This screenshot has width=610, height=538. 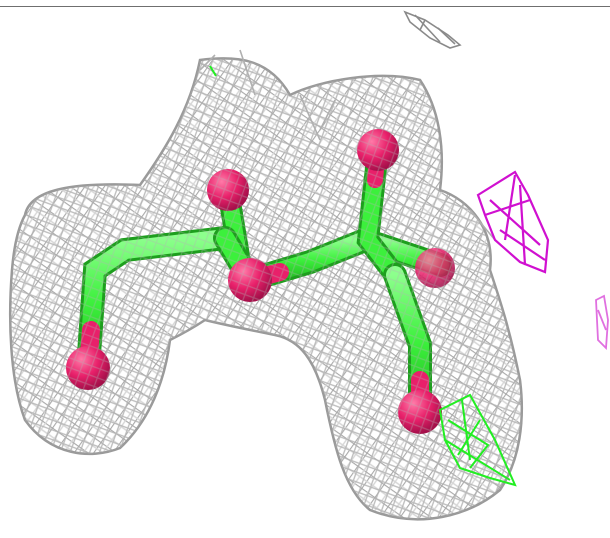 What do you see at coordinates (513, 222) in the screenshot?
I see `negative-density-blob` at bounding box center [513, 222].